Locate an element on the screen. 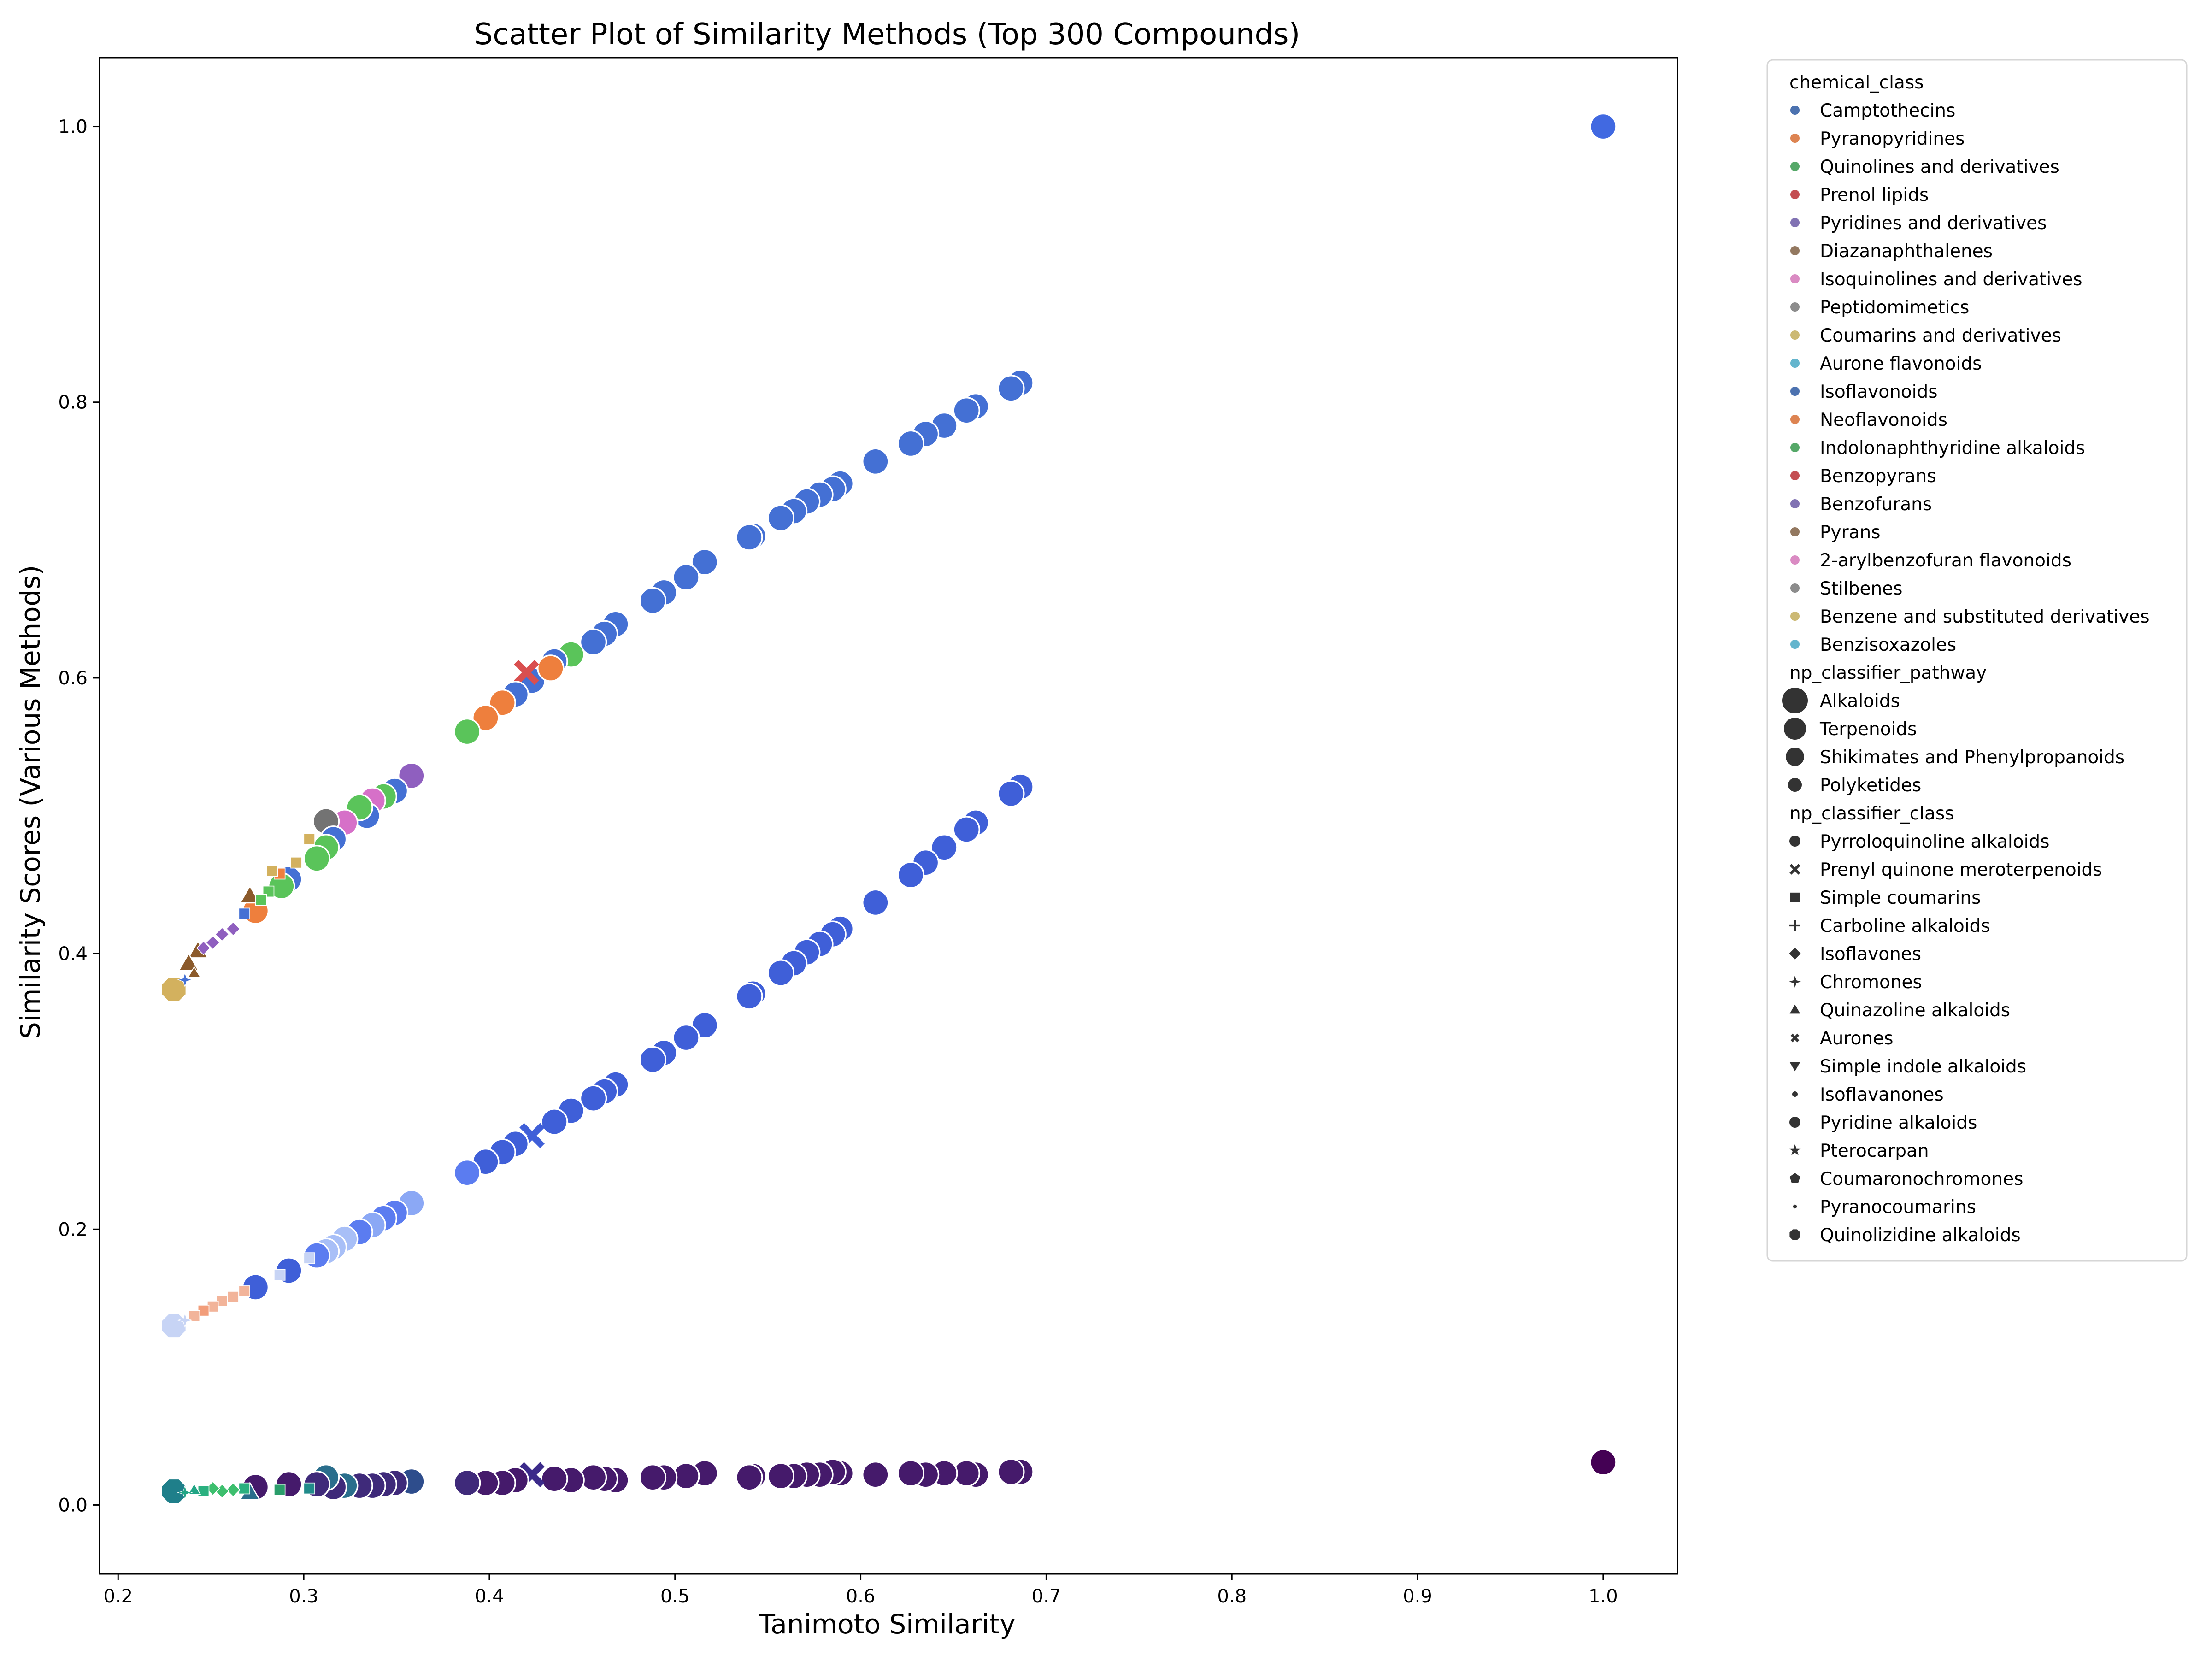 The width and height of the screenshot is (2212, 1661). legend-entry-label: Quinolines and derivatives is located at coordinates (1939, 167).